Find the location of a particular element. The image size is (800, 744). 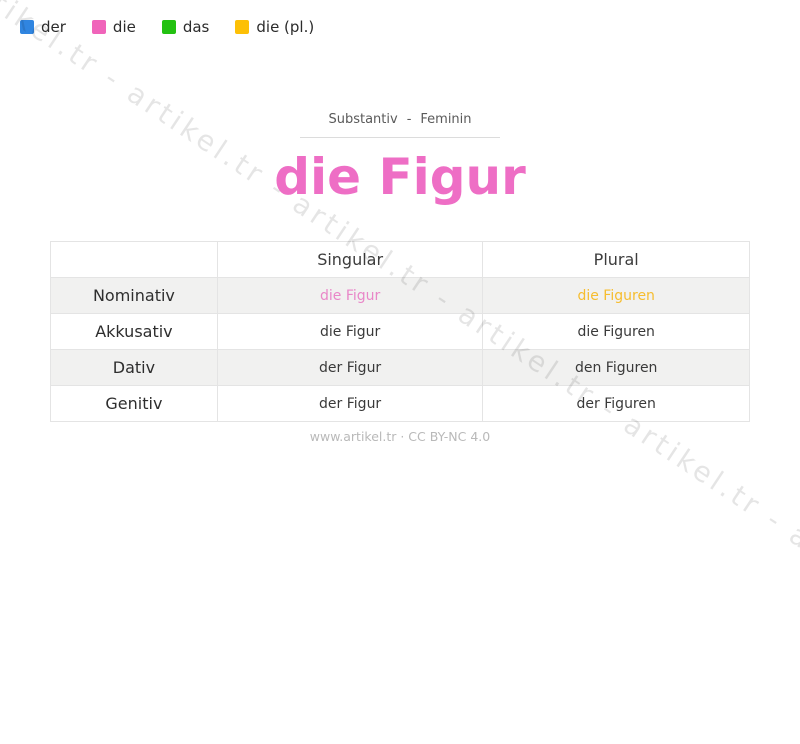

plural-value: den Figuren is located at coordinates (616, 367).